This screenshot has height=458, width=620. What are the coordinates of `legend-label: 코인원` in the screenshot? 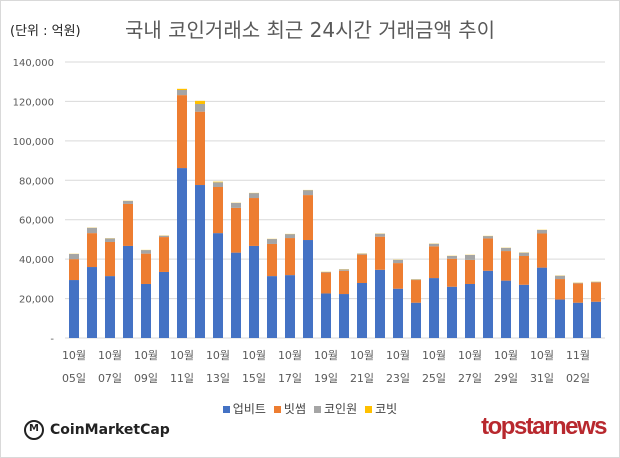 It's located at (341, 409).